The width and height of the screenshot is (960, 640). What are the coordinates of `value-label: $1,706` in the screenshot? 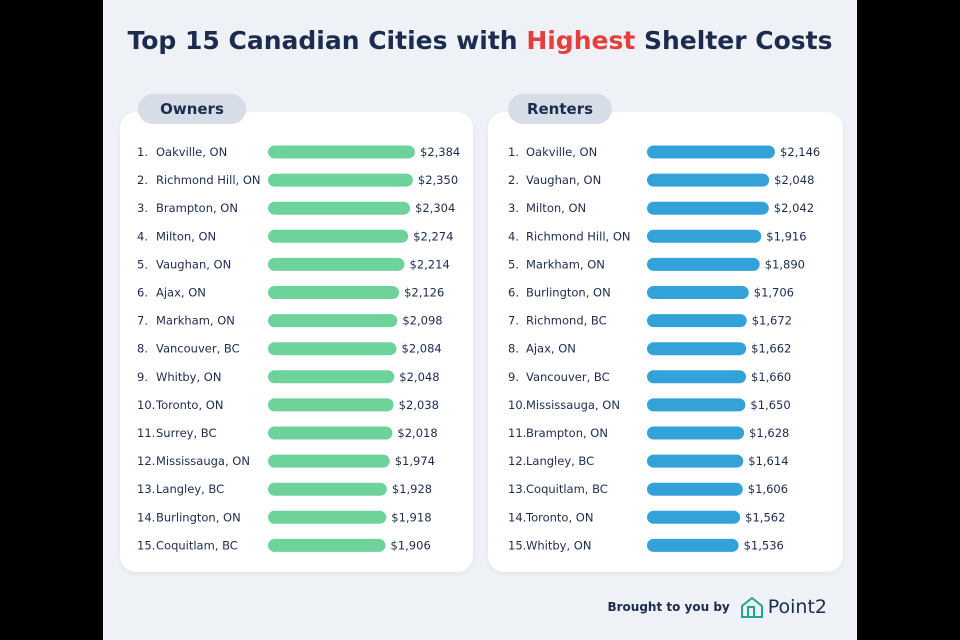 It's located at (774, 293).